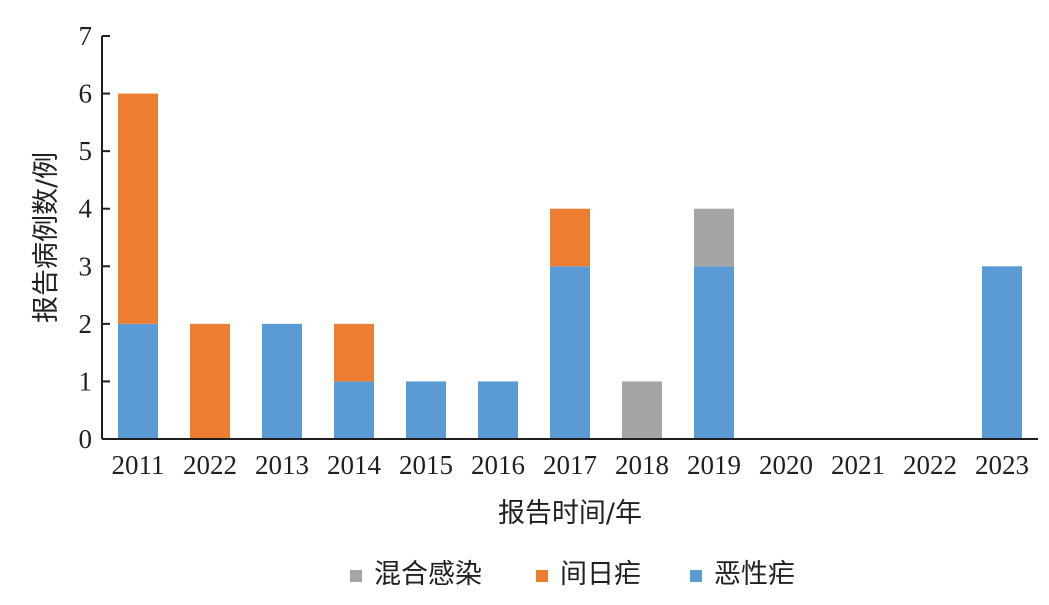 The width and height of the screenshot is (1049, 605). What do you see at coordinates (426, 465) in the screenshot?
I see `x-tick-label: 2015` at bounding box center [426, 465].